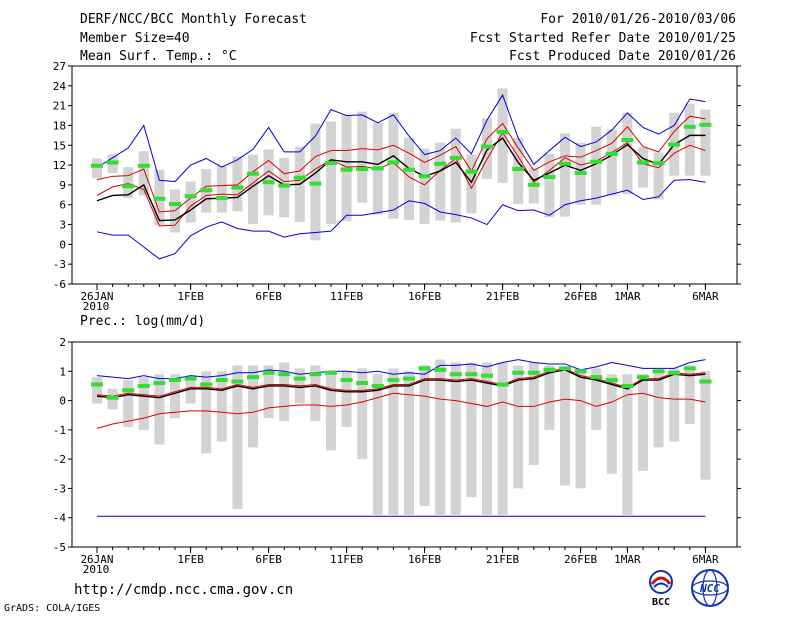  What do you see at coordinates (60, 518) in the screenshot?
I see `y-tick-label: -4` at bounding box center [60, 518].